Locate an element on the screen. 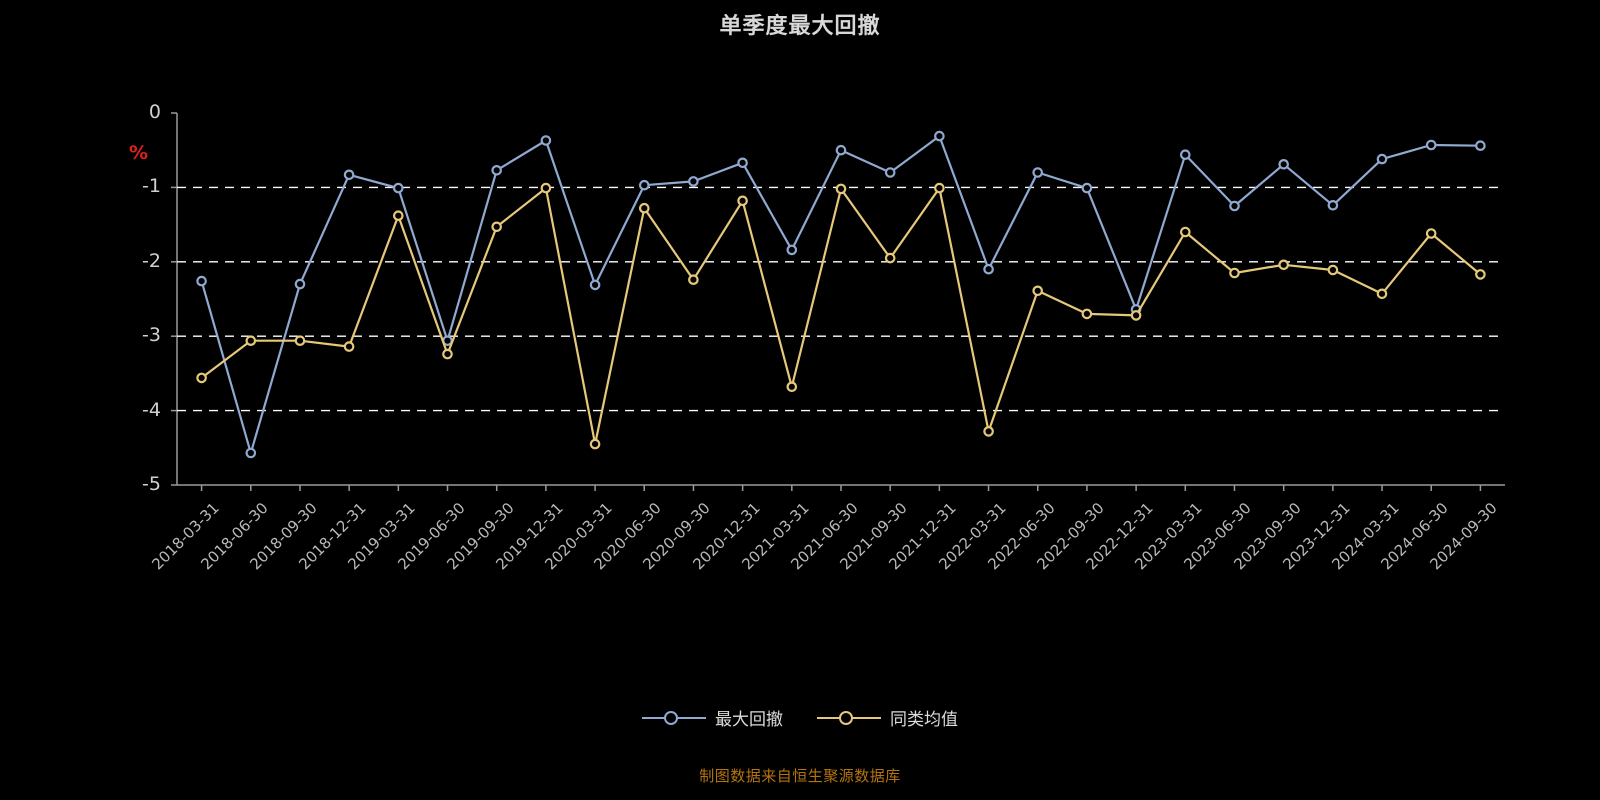 The height and width of the screenshot is (800, 1600). y-tick-label-0: 0 is located at coordinates (154, 112).